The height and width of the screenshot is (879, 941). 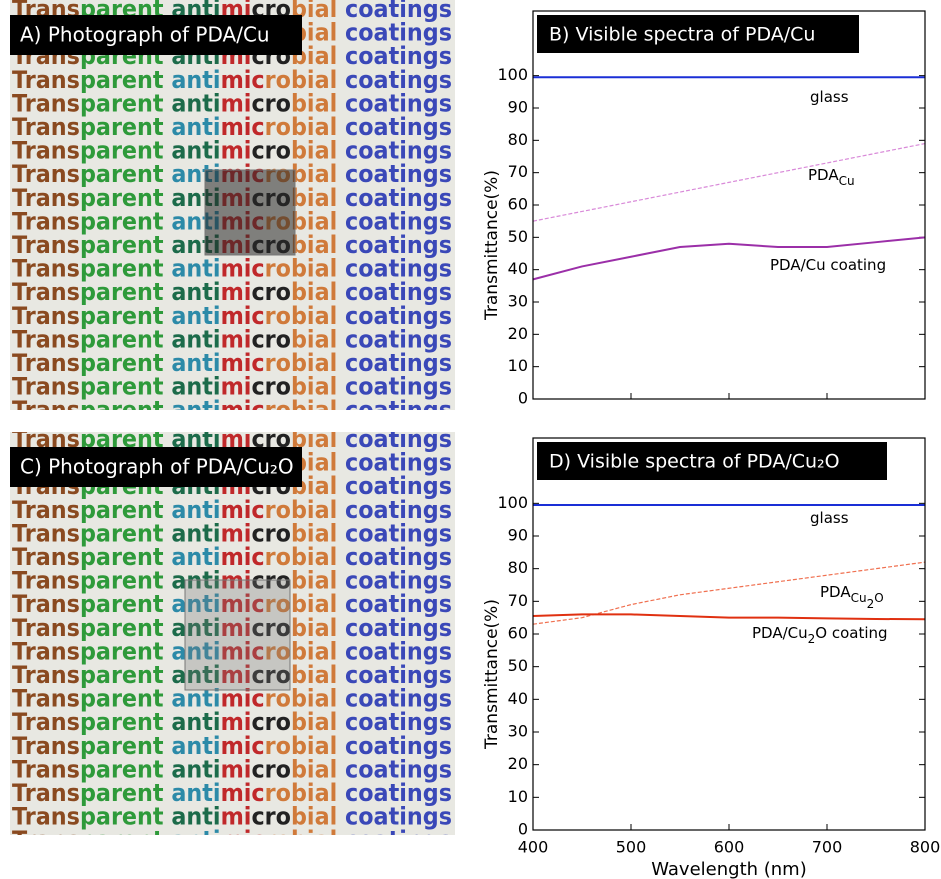 I want to click on photo-title: A) Photograph of PDA/Cu, so click(x=145, y=35).